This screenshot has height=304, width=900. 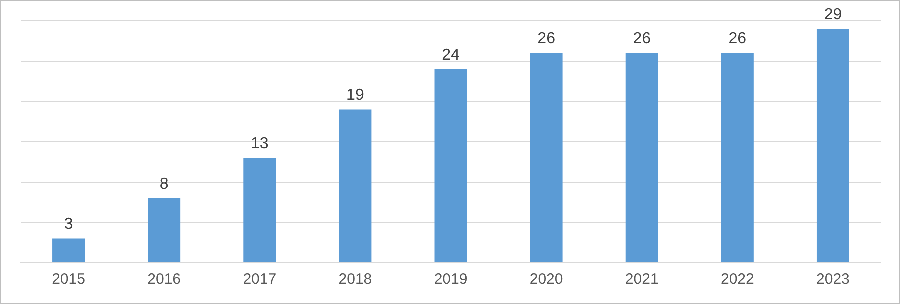 What do you see at coordinates (833, 279) in the screenshot?
I see `x-tick-label: 2023` at bounding box center [833, 279].